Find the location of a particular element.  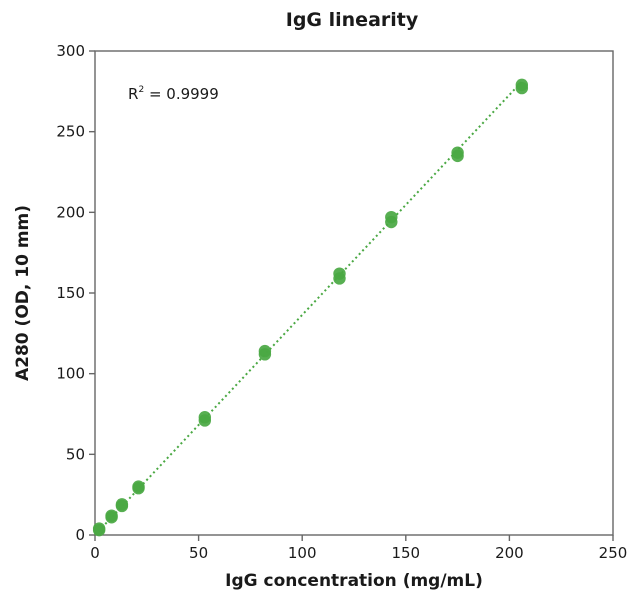

r-squared-annotation: R2 = 0.9999 is located at coordinates (173, 94).